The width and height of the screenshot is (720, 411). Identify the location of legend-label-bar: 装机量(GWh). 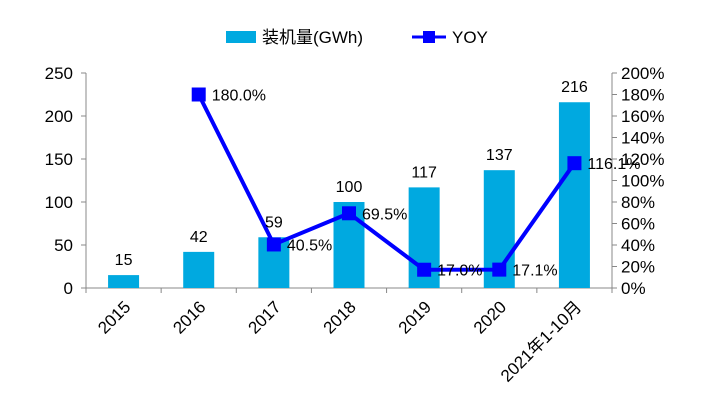
(312, 37).